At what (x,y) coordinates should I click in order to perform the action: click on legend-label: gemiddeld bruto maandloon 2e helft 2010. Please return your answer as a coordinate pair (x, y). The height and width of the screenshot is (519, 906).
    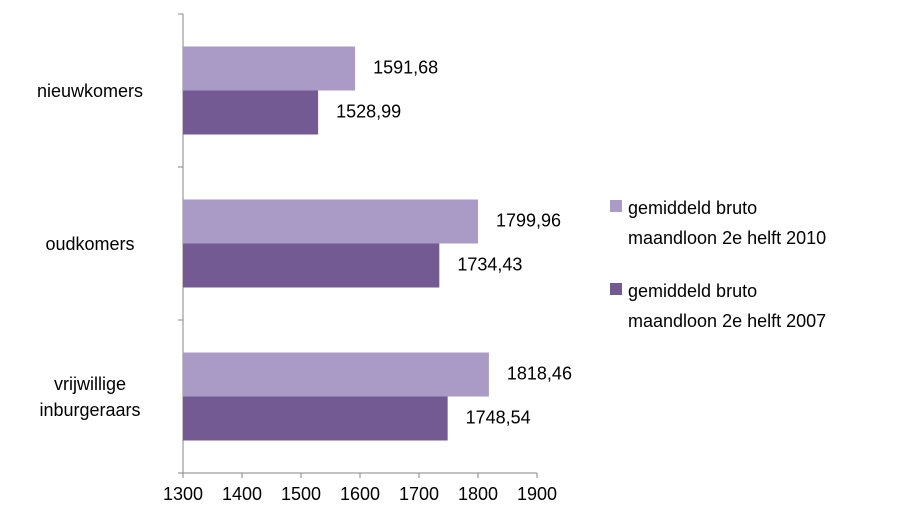
    Looking at the image, I should click on (727, 223).